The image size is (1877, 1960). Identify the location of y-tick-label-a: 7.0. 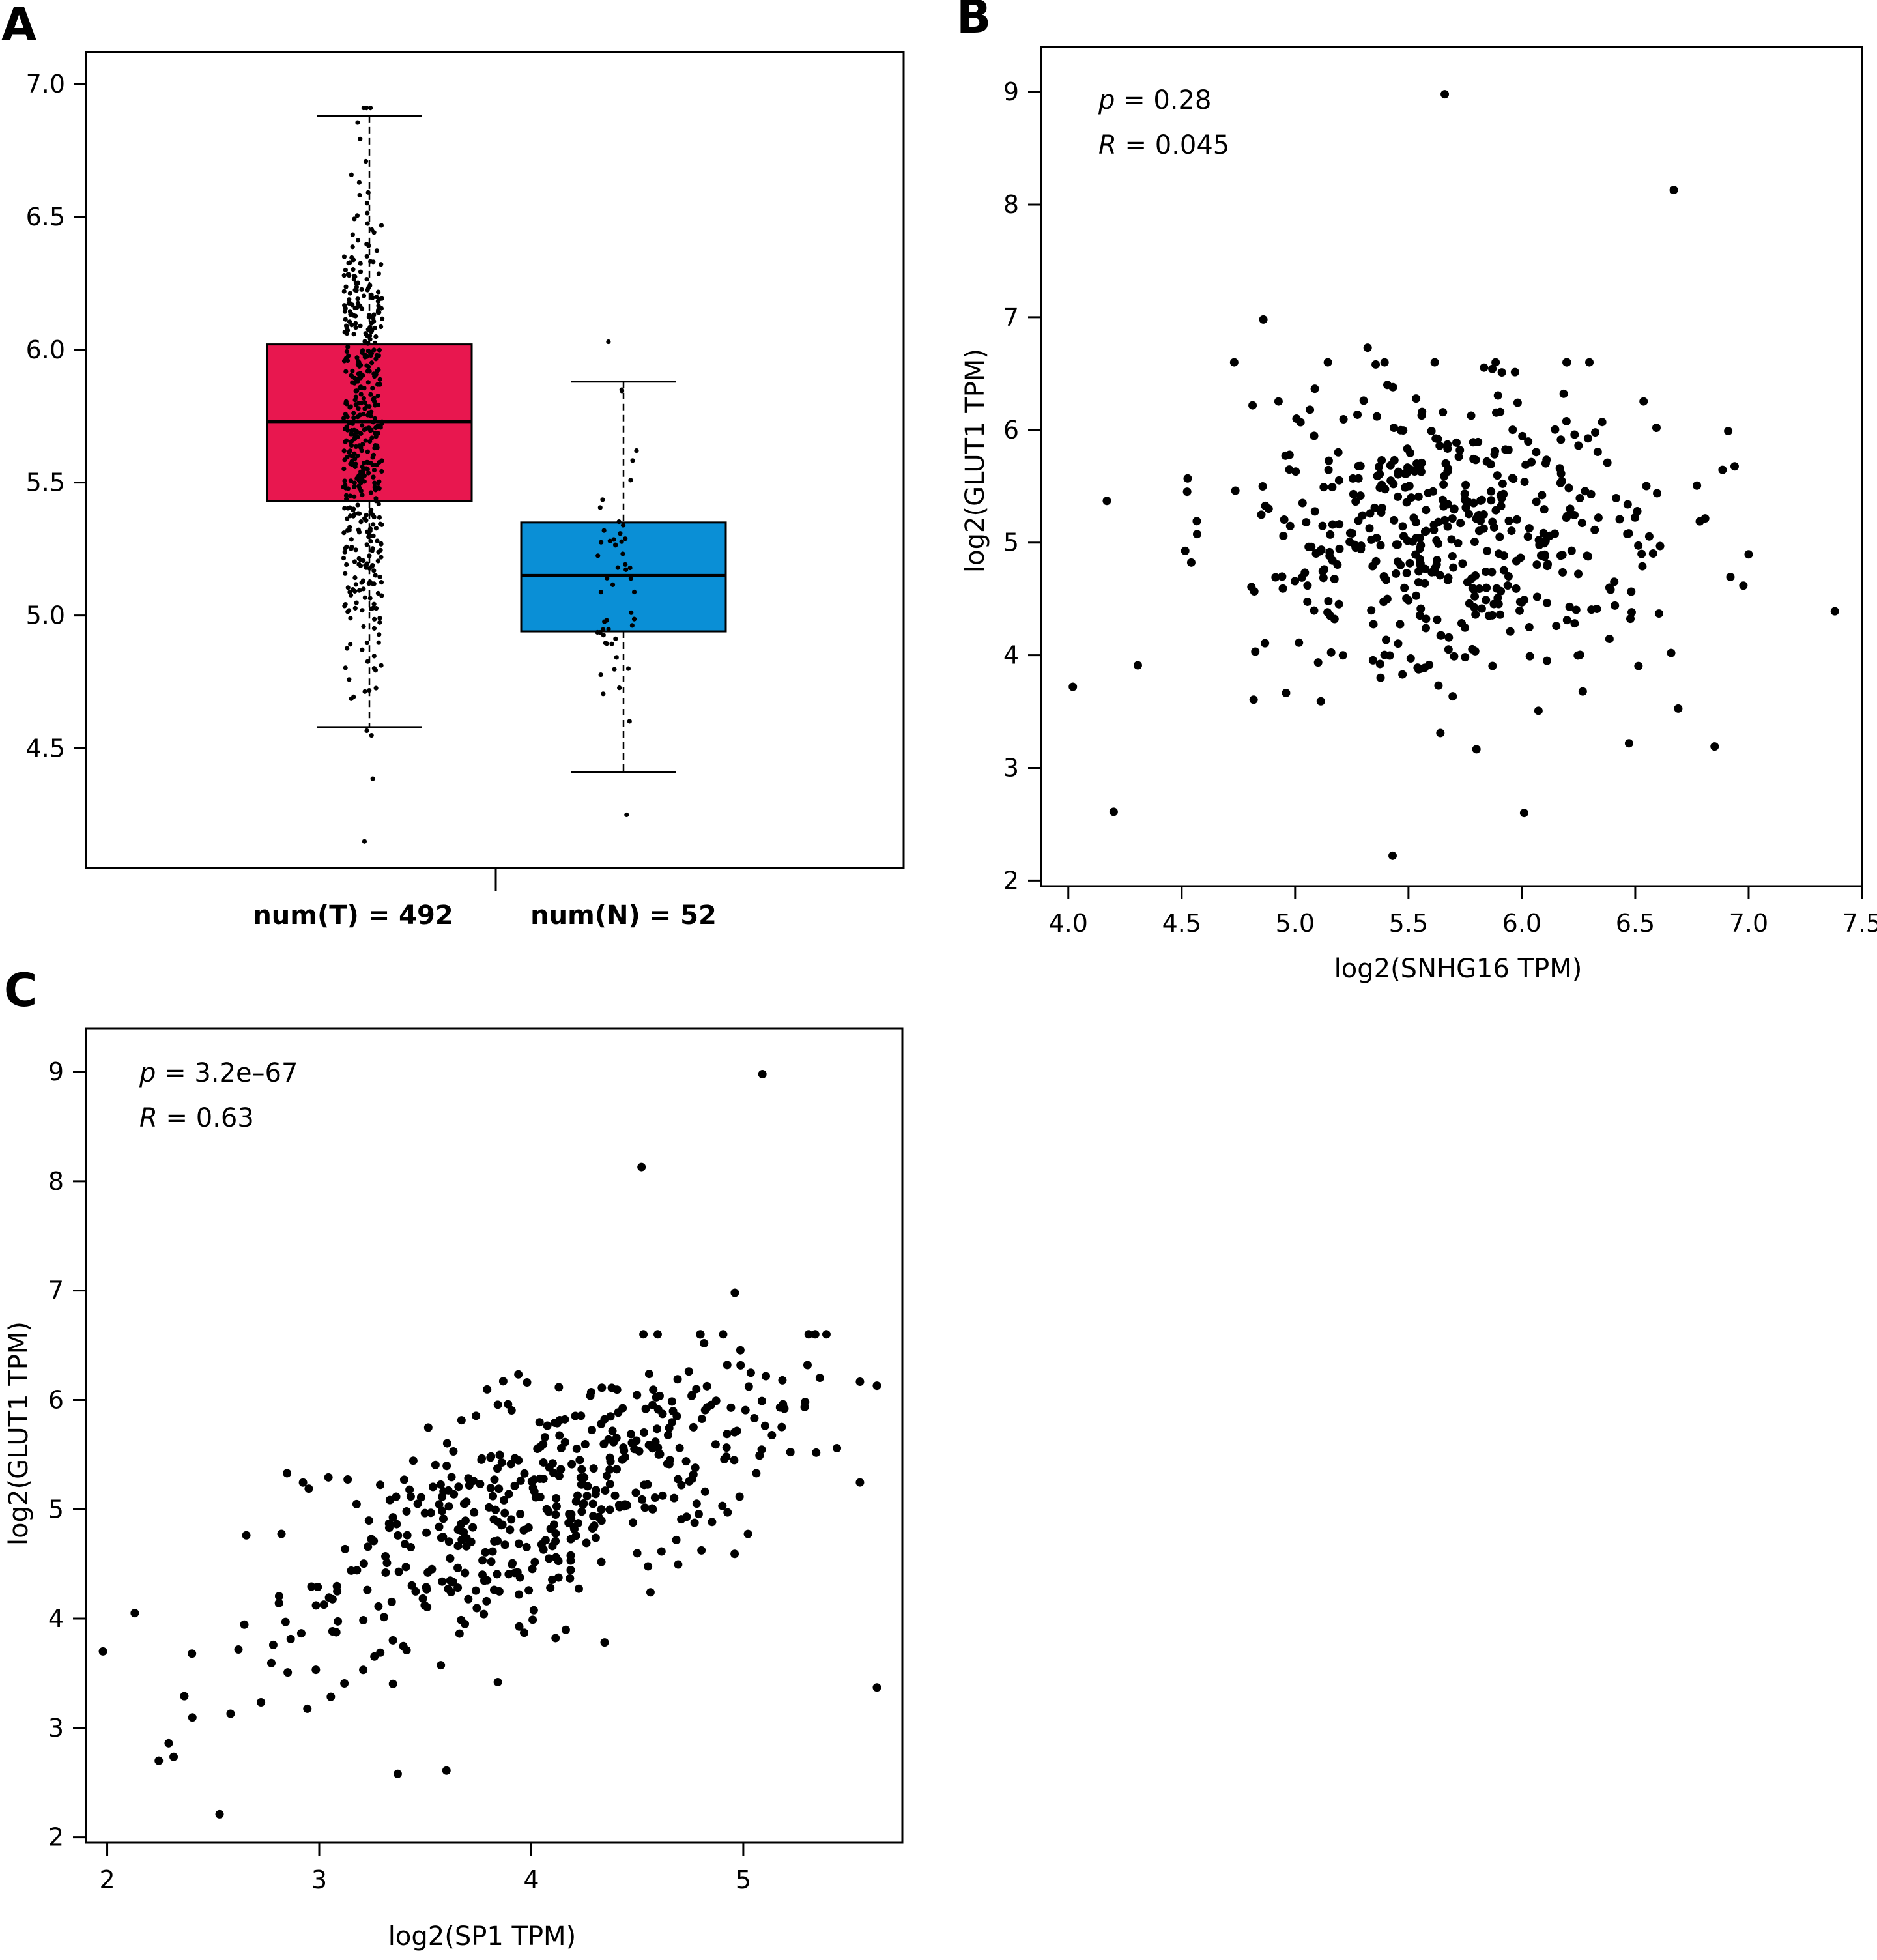
(45, 84).